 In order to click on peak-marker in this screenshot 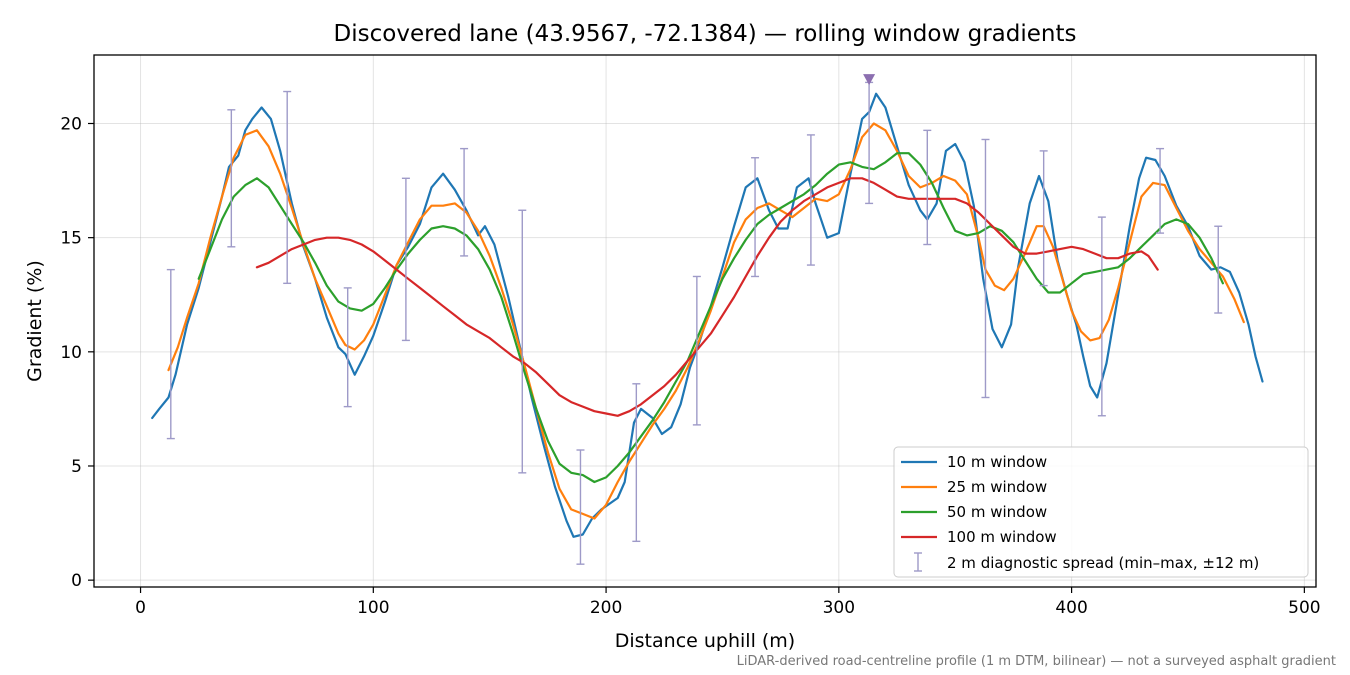, I will do `click(869, 80)`.